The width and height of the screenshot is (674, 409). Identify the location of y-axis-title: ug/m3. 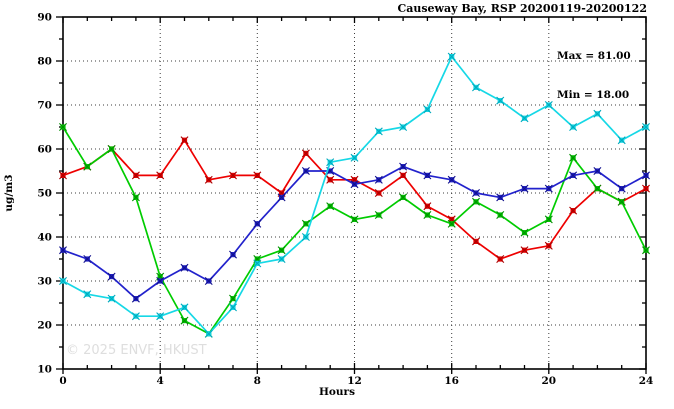
(9, 193).